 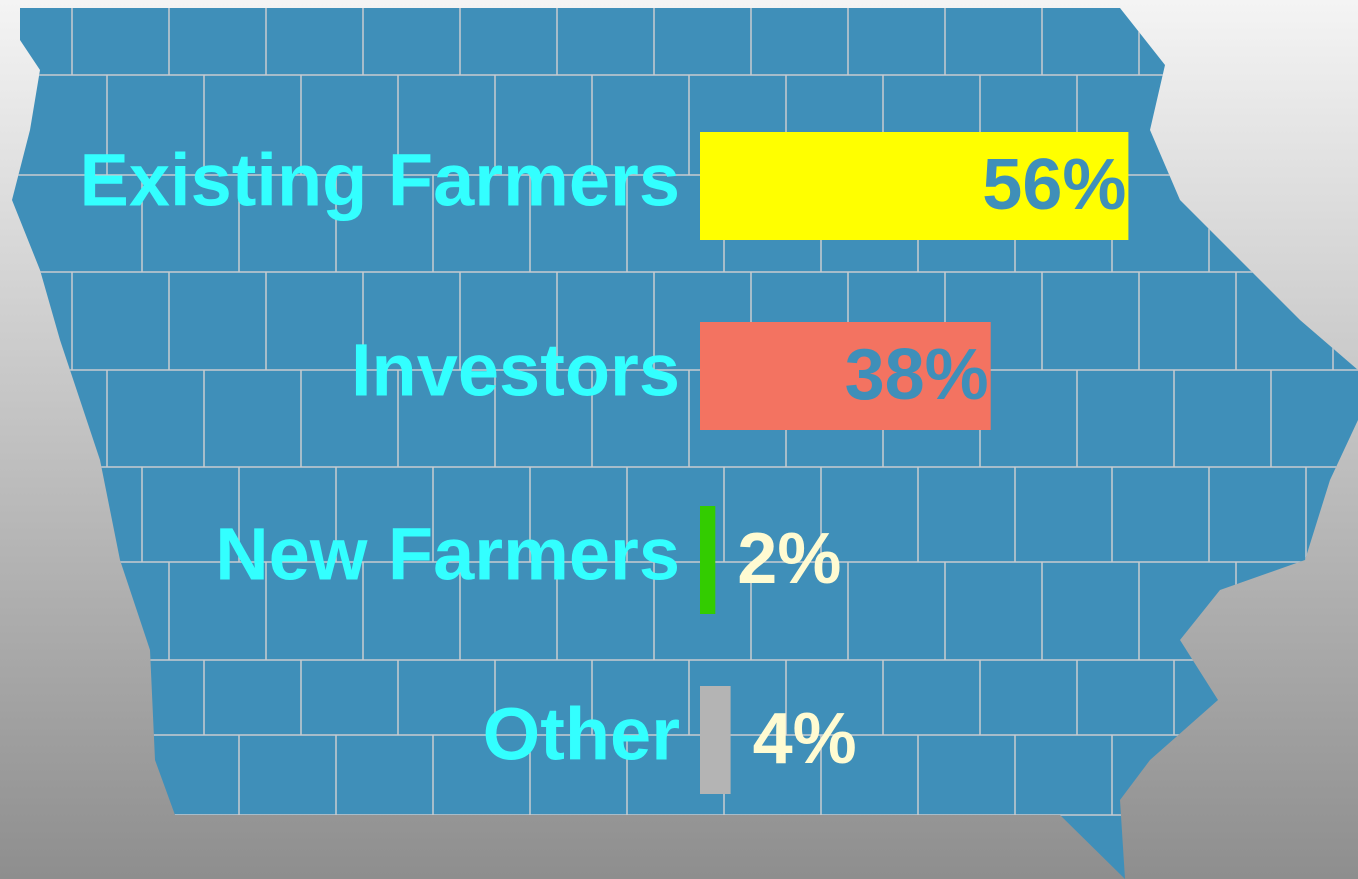 What do you see at coordinates (380, 180) in the screenshot?
I see `category-label: Existing Farmers` at bounding box center [380, 180].